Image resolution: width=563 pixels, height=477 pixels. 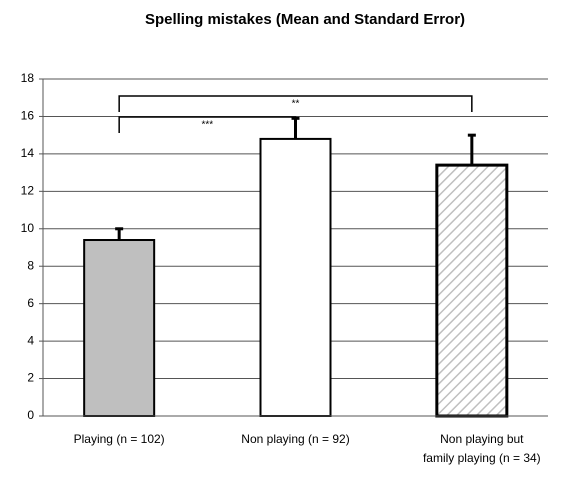 What do you see at coordinates (295, 439) in the screenshot?
I see `x-tick-label: Non playing (n = 92)` at bounding box center [295, 439].